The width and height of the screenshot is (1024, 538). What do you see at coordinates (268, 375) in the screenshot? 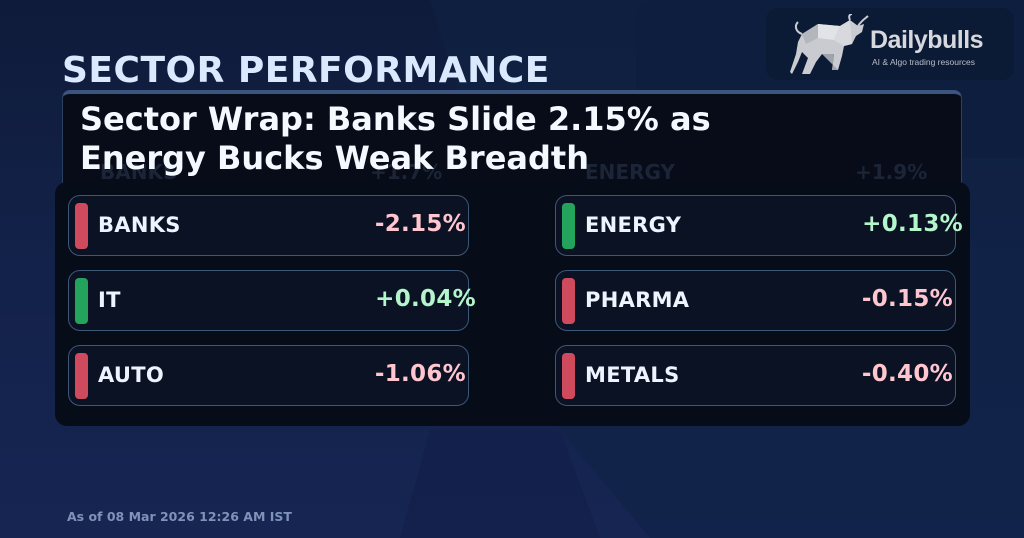
I see `sector-card-auto: AUTO -1.06%` at bounding box center [268, 375].